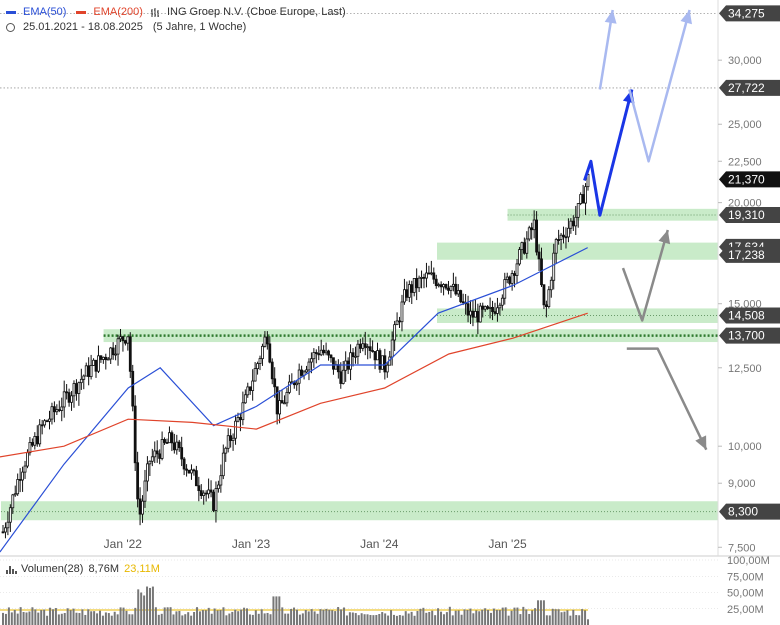 The image size is (780, 625). Describe the element at coordinates (742, 548) in the screenshot. I see `y-tick-label: 7,500` at that location.